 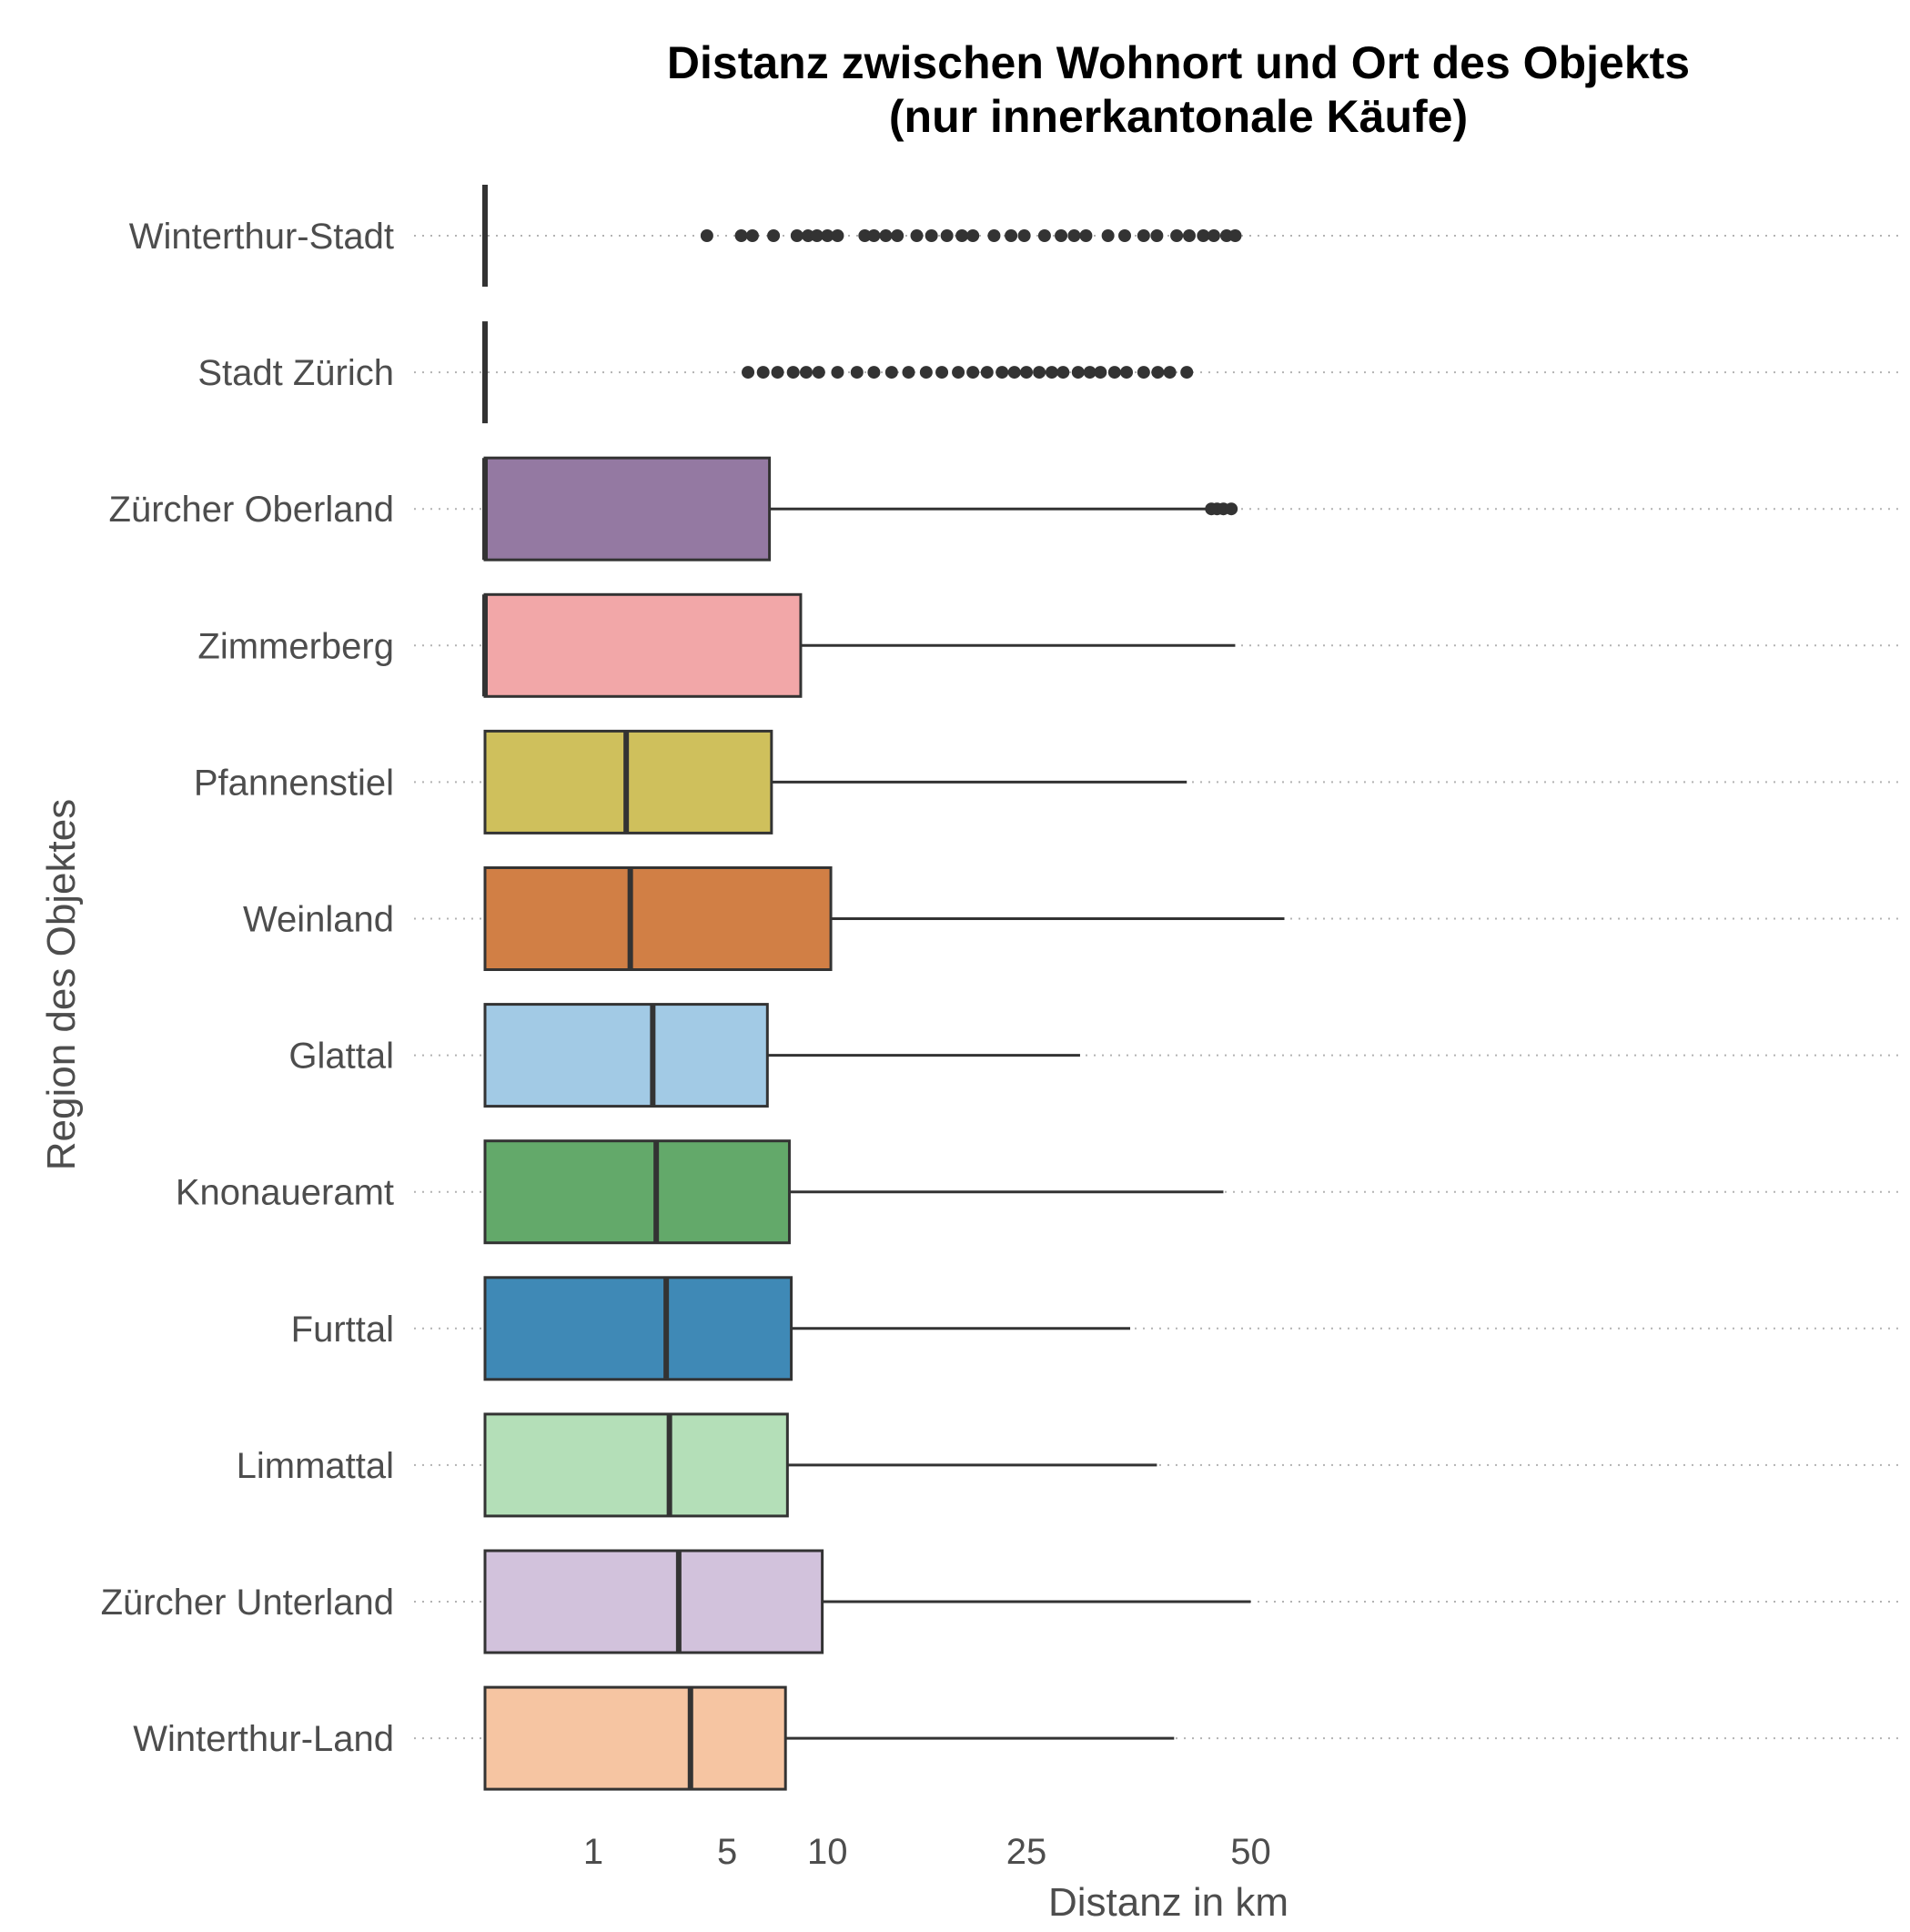 I want to click on box-winterthur-stadt, so click(x=862, y=236).